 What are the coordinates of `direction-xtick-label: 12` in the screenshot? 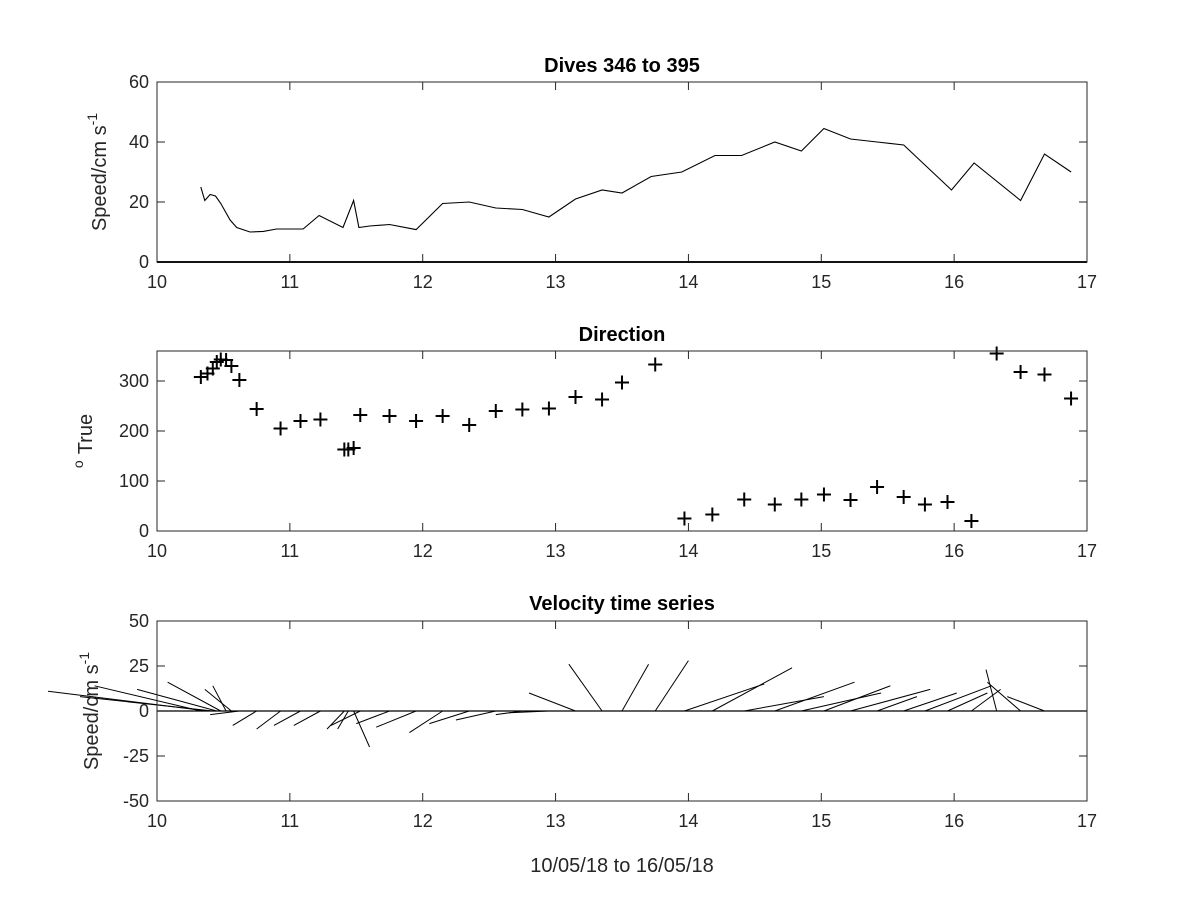 It's located at (423, 551).